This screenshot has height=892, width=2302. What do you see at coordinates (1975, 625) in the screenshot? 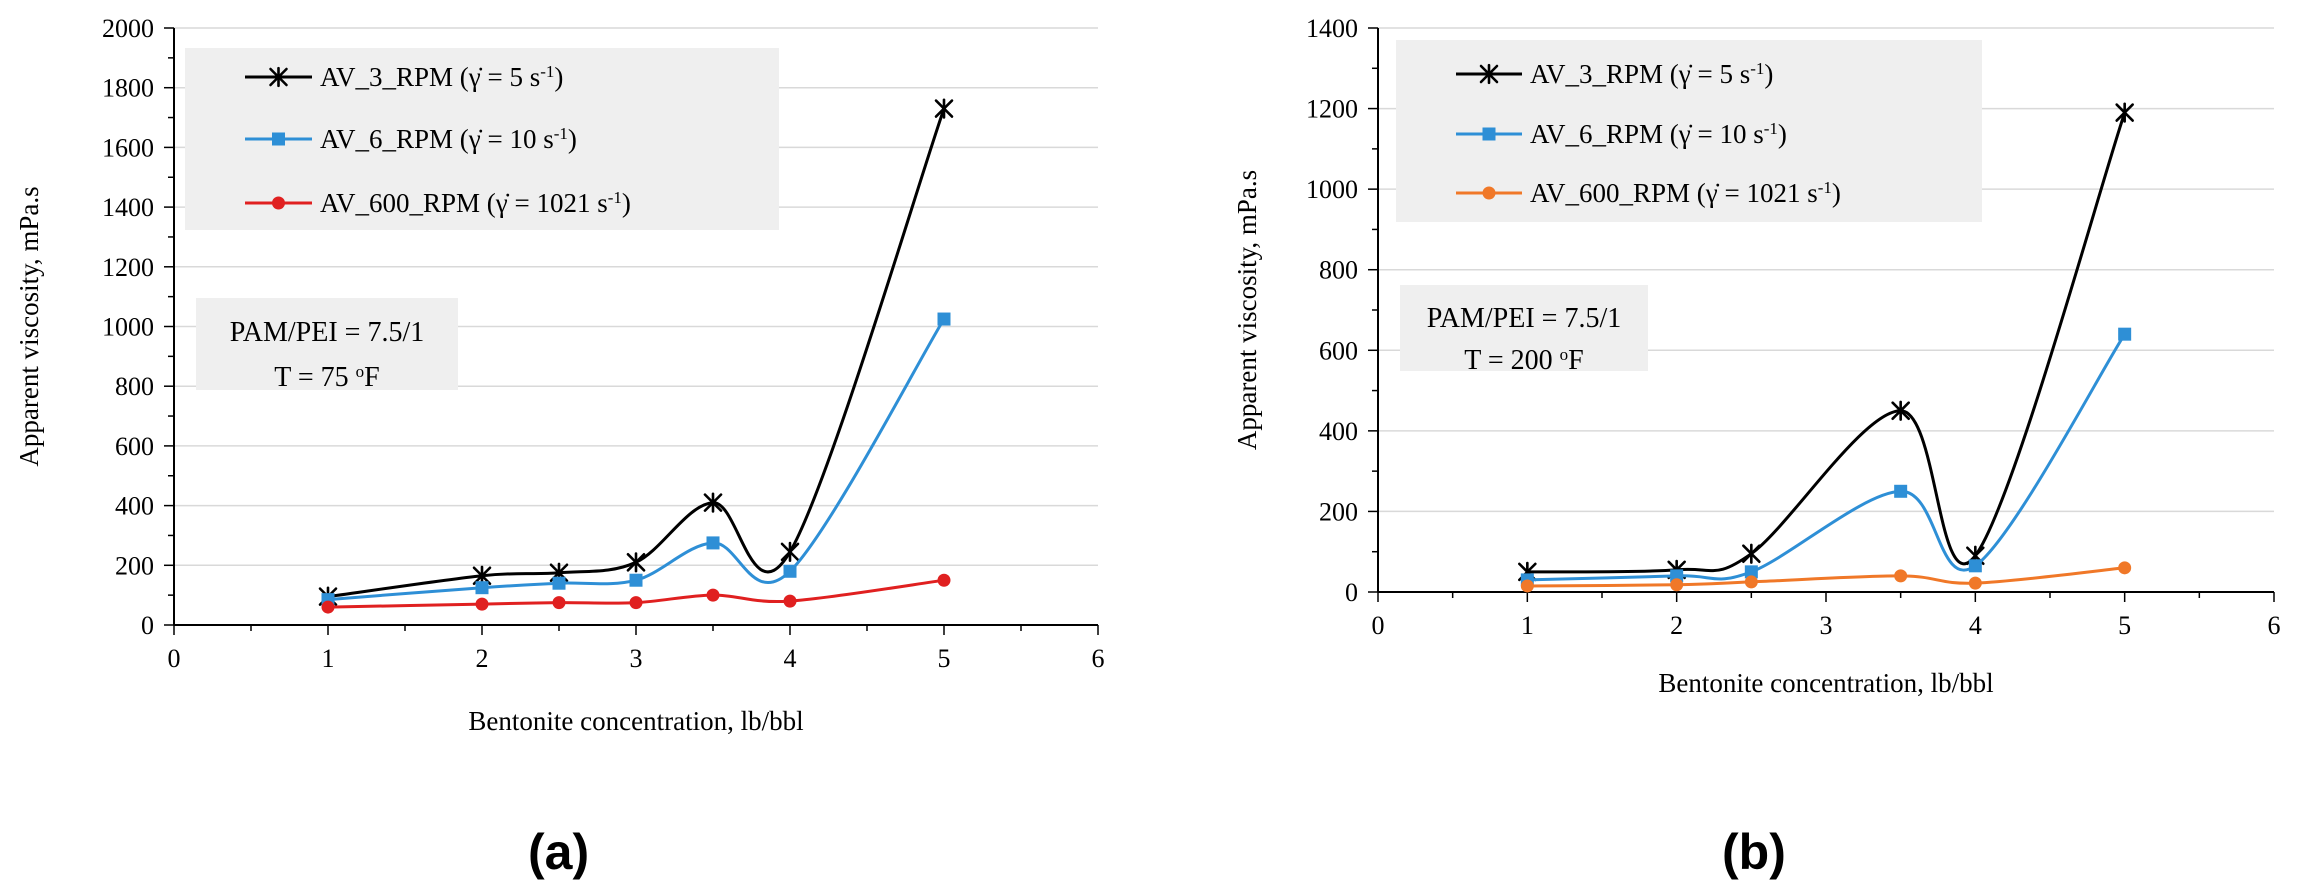
I see `x-tick-label-b: 4` at bounding box center [1975, 625].